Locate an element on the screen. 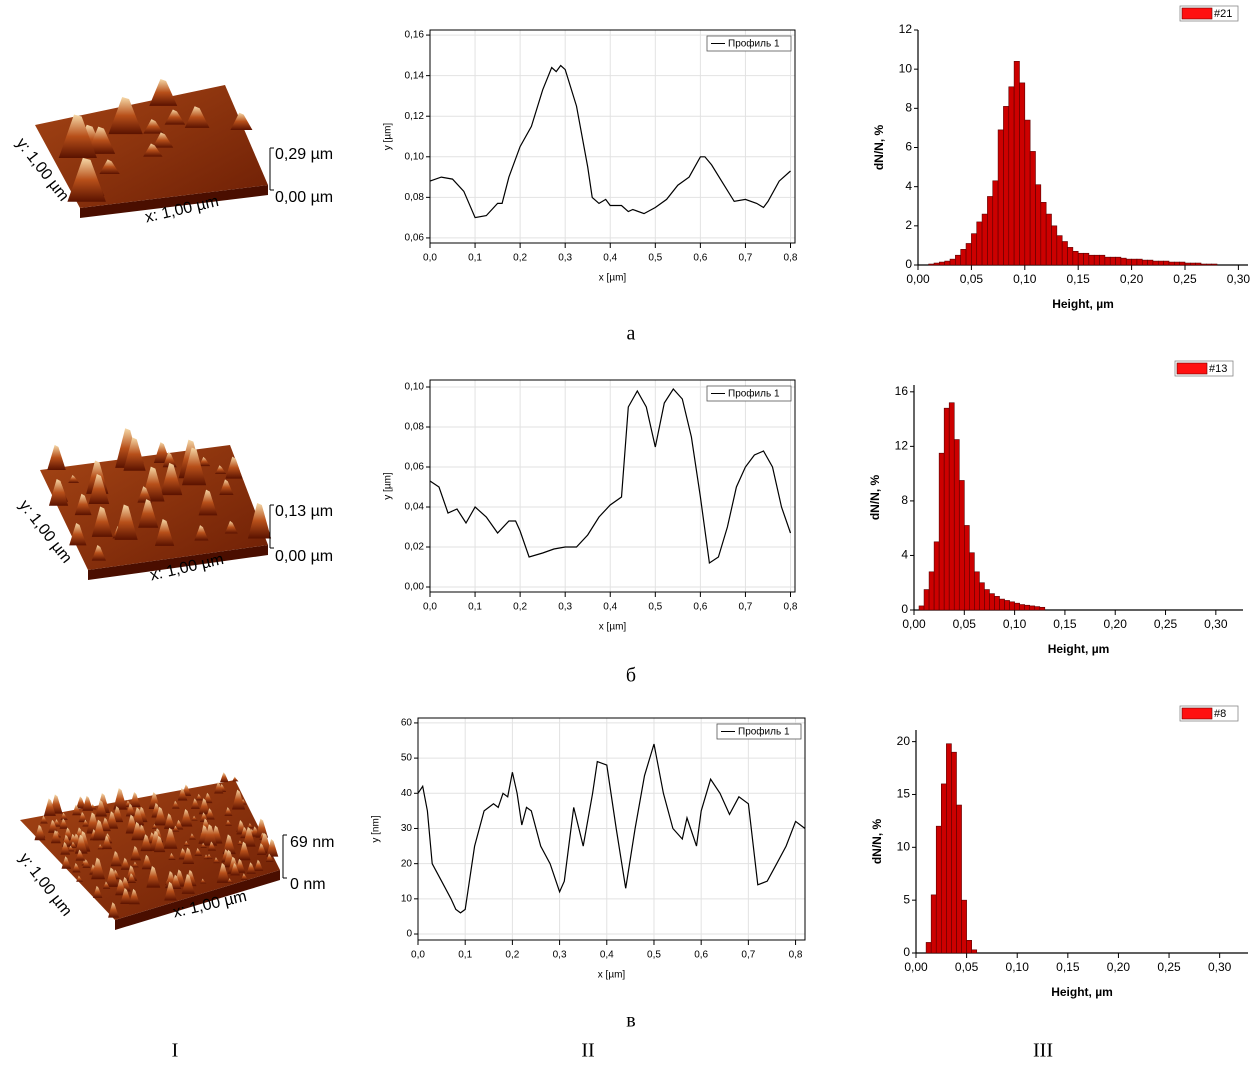  y-tick-label: 0,14 is located at coordinates (415, 75).